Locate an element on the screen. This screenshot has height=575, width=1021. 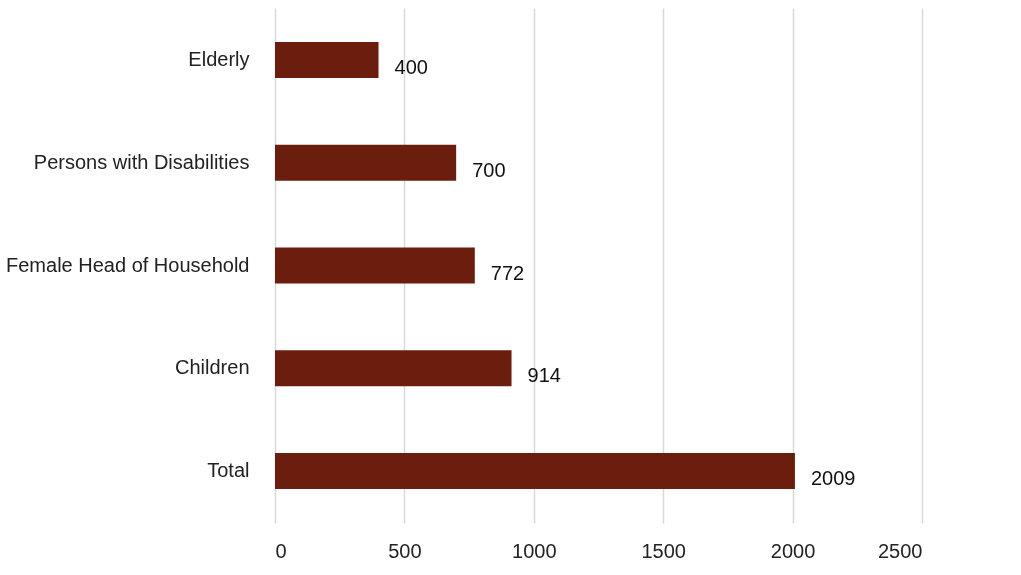
y-tick-label: Total is located at coordinates (228, 470).